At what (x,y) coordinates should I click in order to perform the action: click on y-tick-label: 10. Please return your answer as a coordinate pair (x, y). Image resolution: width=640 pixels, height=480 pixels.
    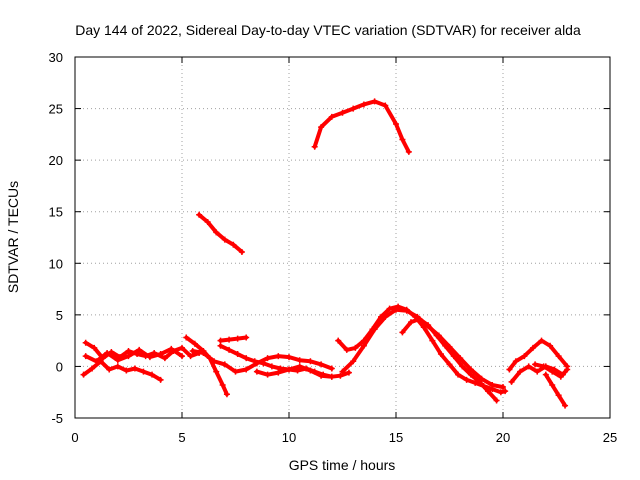
    Looking at the image, I should click on (56, 263).